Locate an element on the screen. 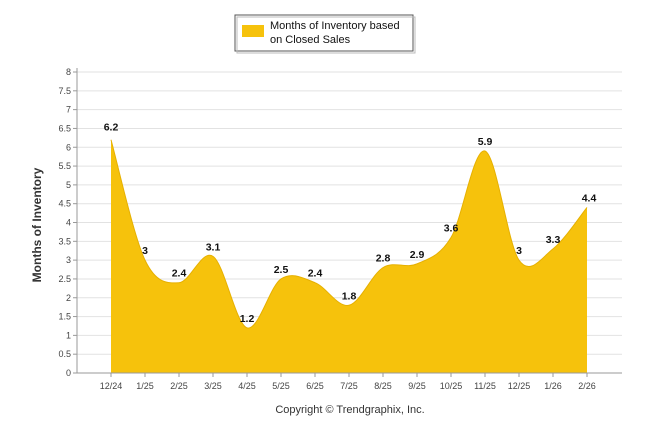  y-tick-label: 7.5 is located at coordinates (64, 91).